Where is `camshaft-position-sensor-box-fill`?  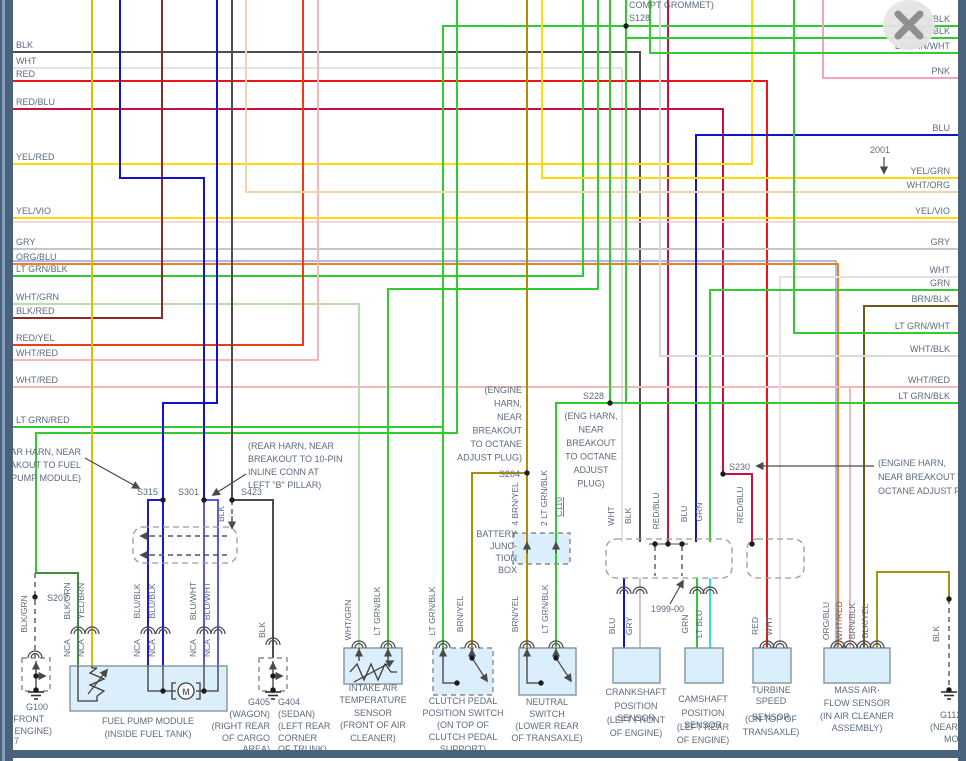
camshaft-position-sensor-box-fill is located at coordinates (704, 665).